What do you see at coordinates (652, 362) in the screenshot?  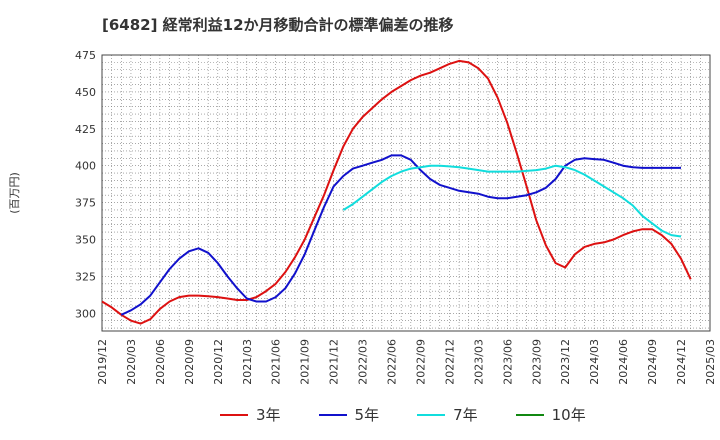 I see `x-tick-label: 2024/09` at bounding box center [652, 362].